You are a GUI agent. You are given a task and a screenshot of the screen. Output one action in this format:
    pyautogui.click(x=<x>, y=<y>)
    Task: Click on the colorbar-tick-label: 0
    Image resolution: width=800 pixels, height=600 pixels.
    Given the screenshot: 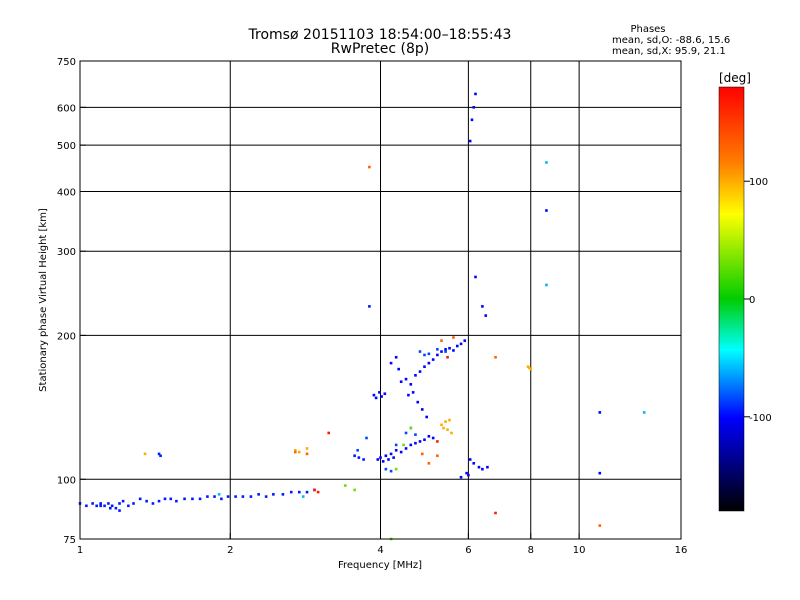 What is the action you would take?
    pyautogui.click(x=752, y=300)
    